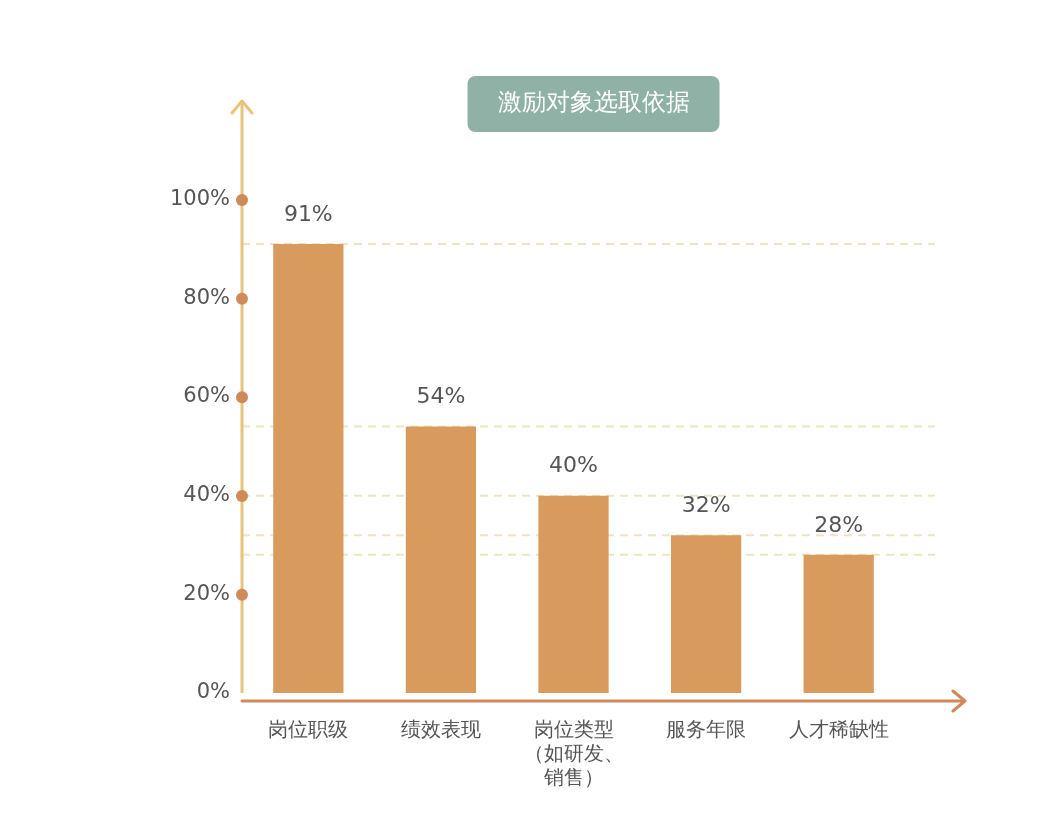 The height and width of the screenshot is (835, 1063). I want to click on data-label: 91%, so click(308, 213).